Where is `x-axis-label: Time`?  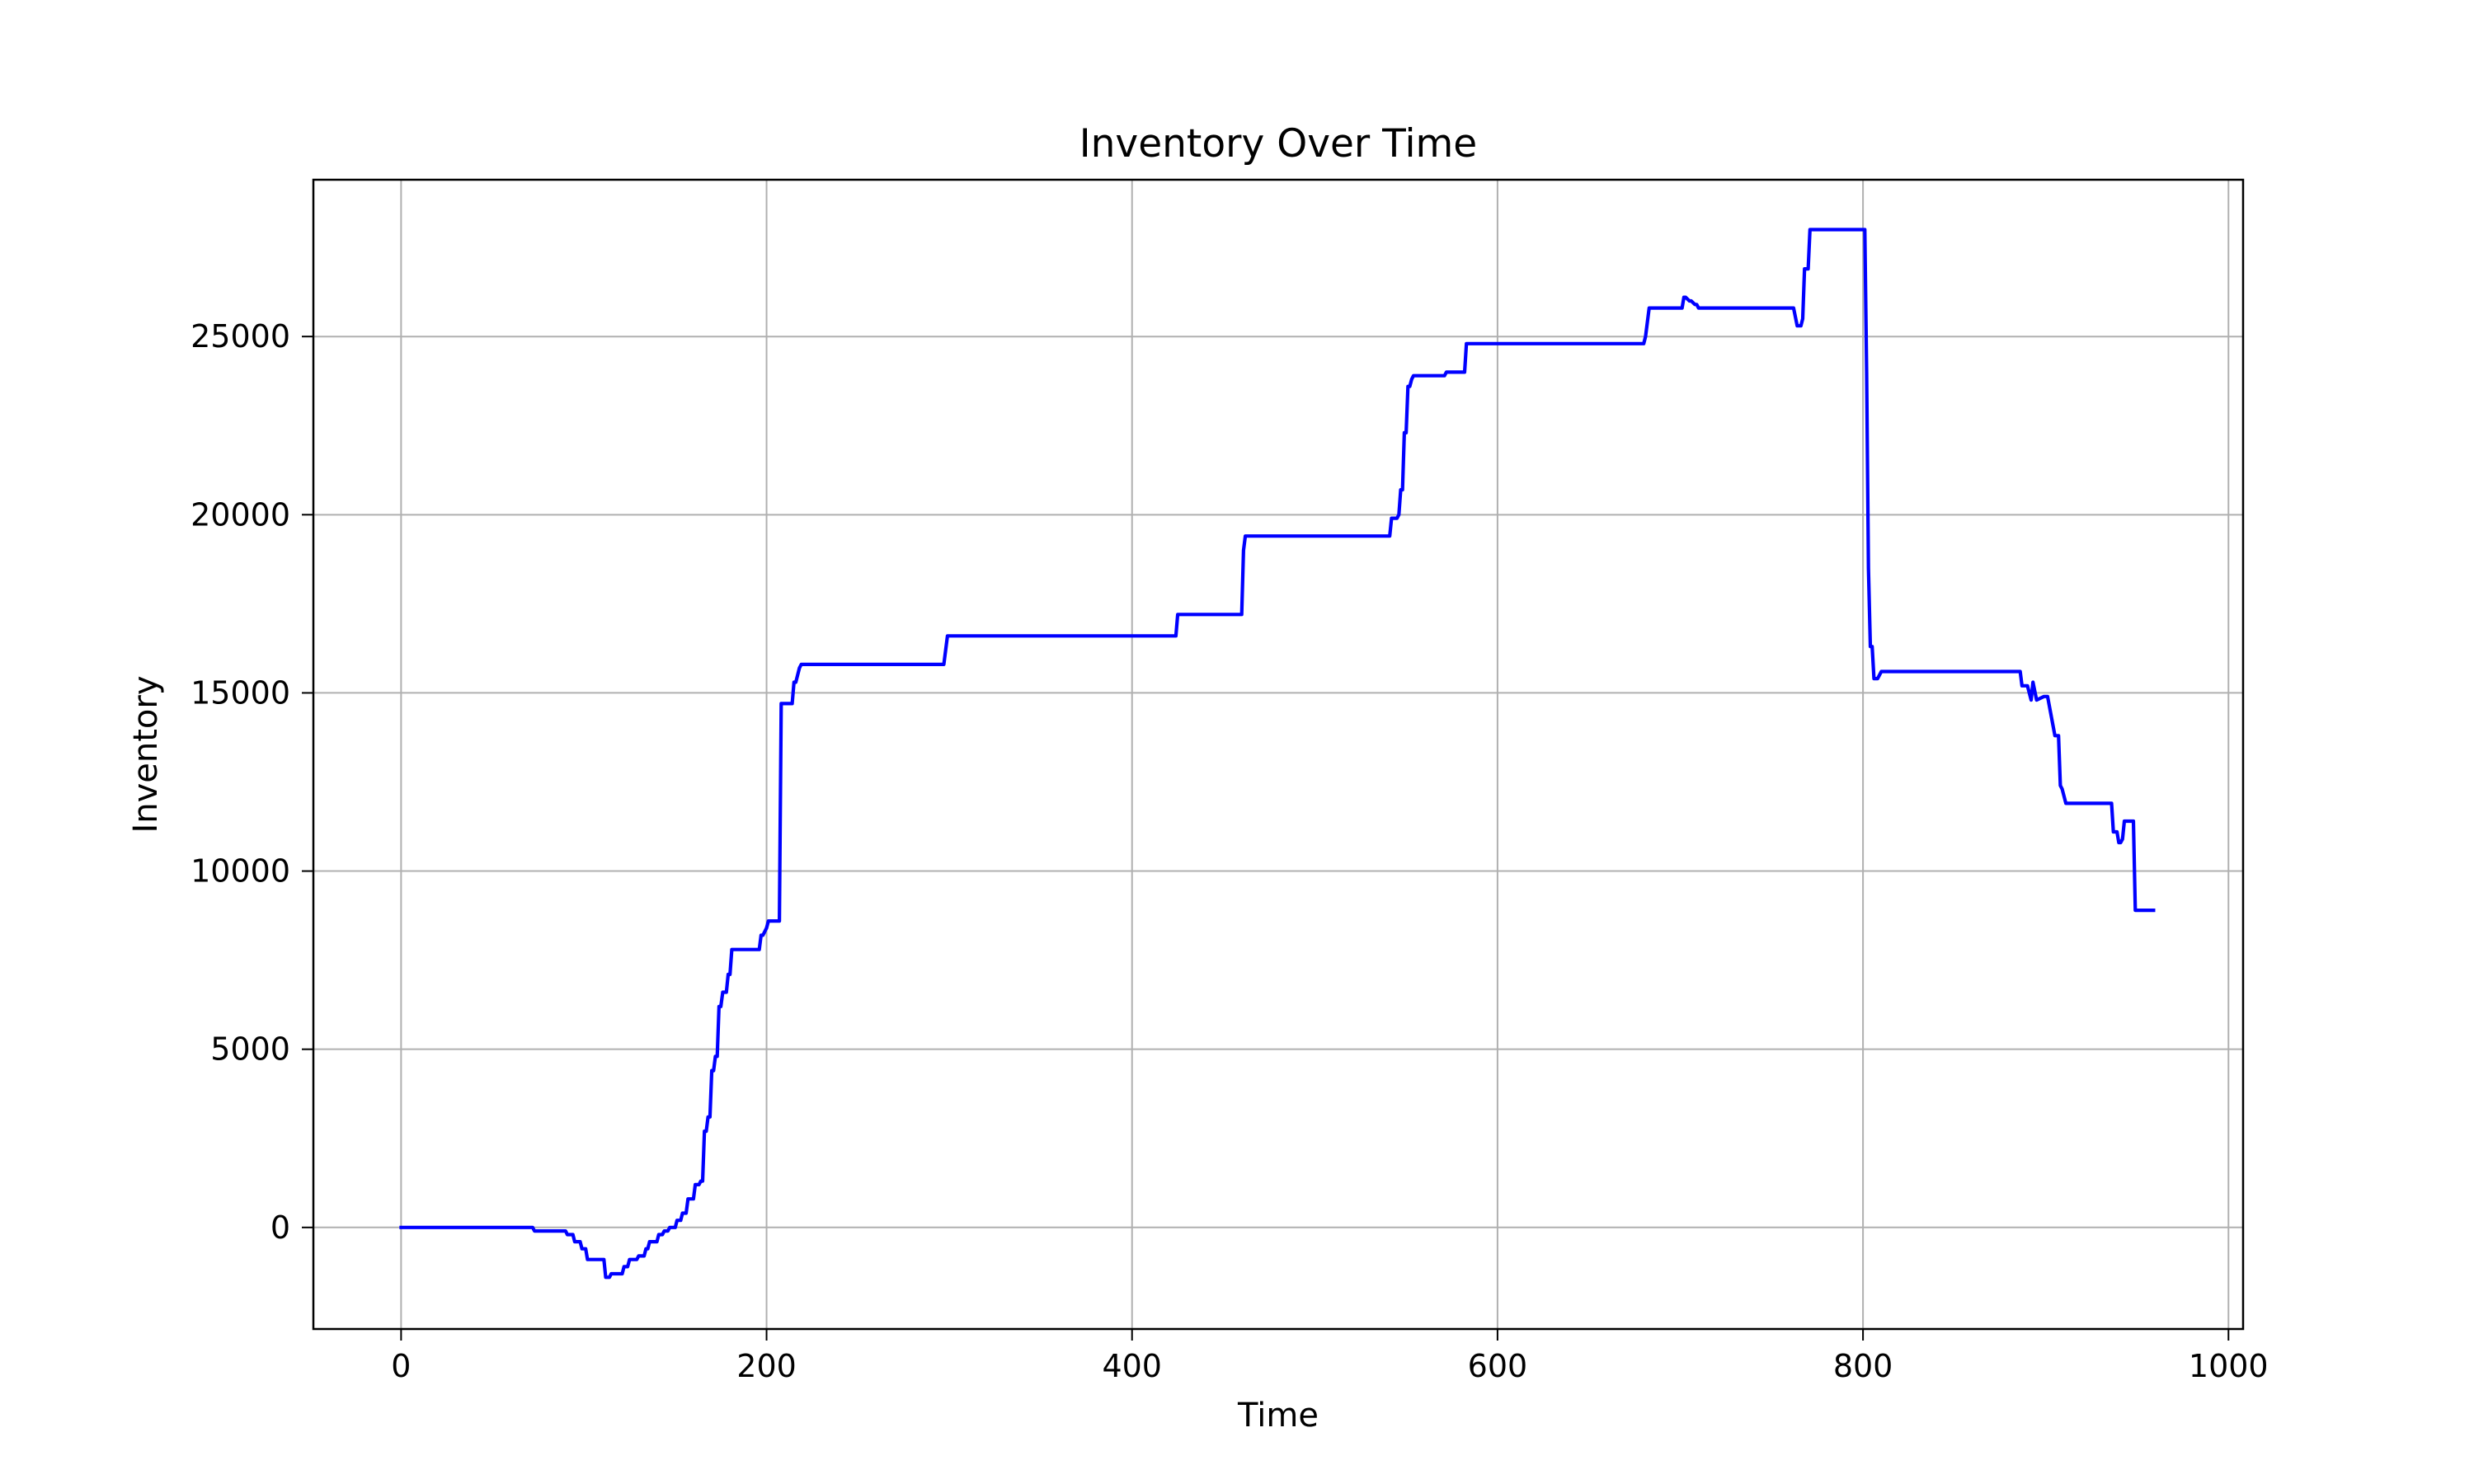 x-axis-label: Time is located at coordinates (1278, 1416).